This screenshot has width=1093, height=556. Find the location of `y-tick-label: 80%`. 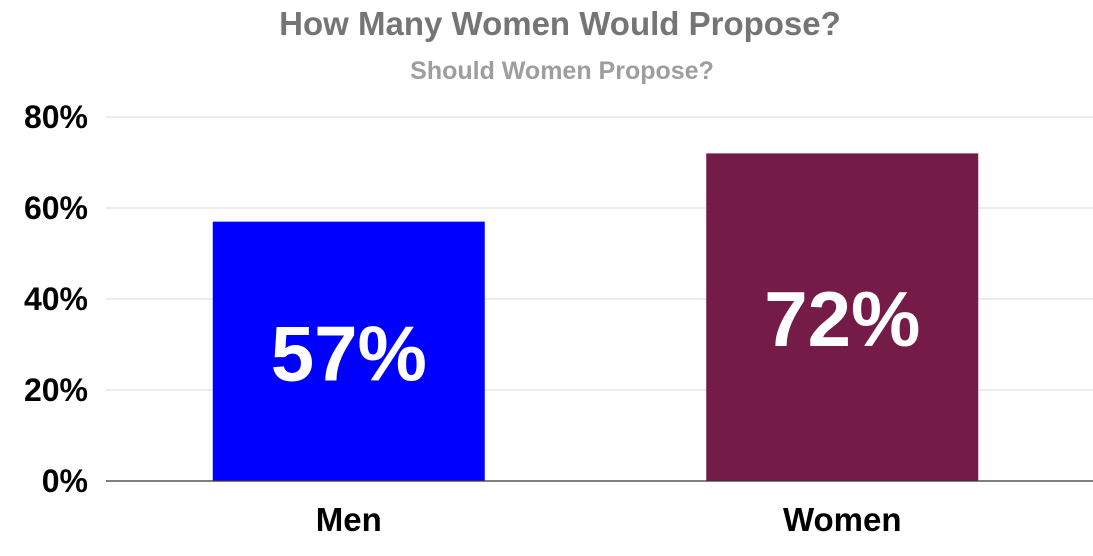

y-tick-label: 80% is located at coordinates (56, 117).